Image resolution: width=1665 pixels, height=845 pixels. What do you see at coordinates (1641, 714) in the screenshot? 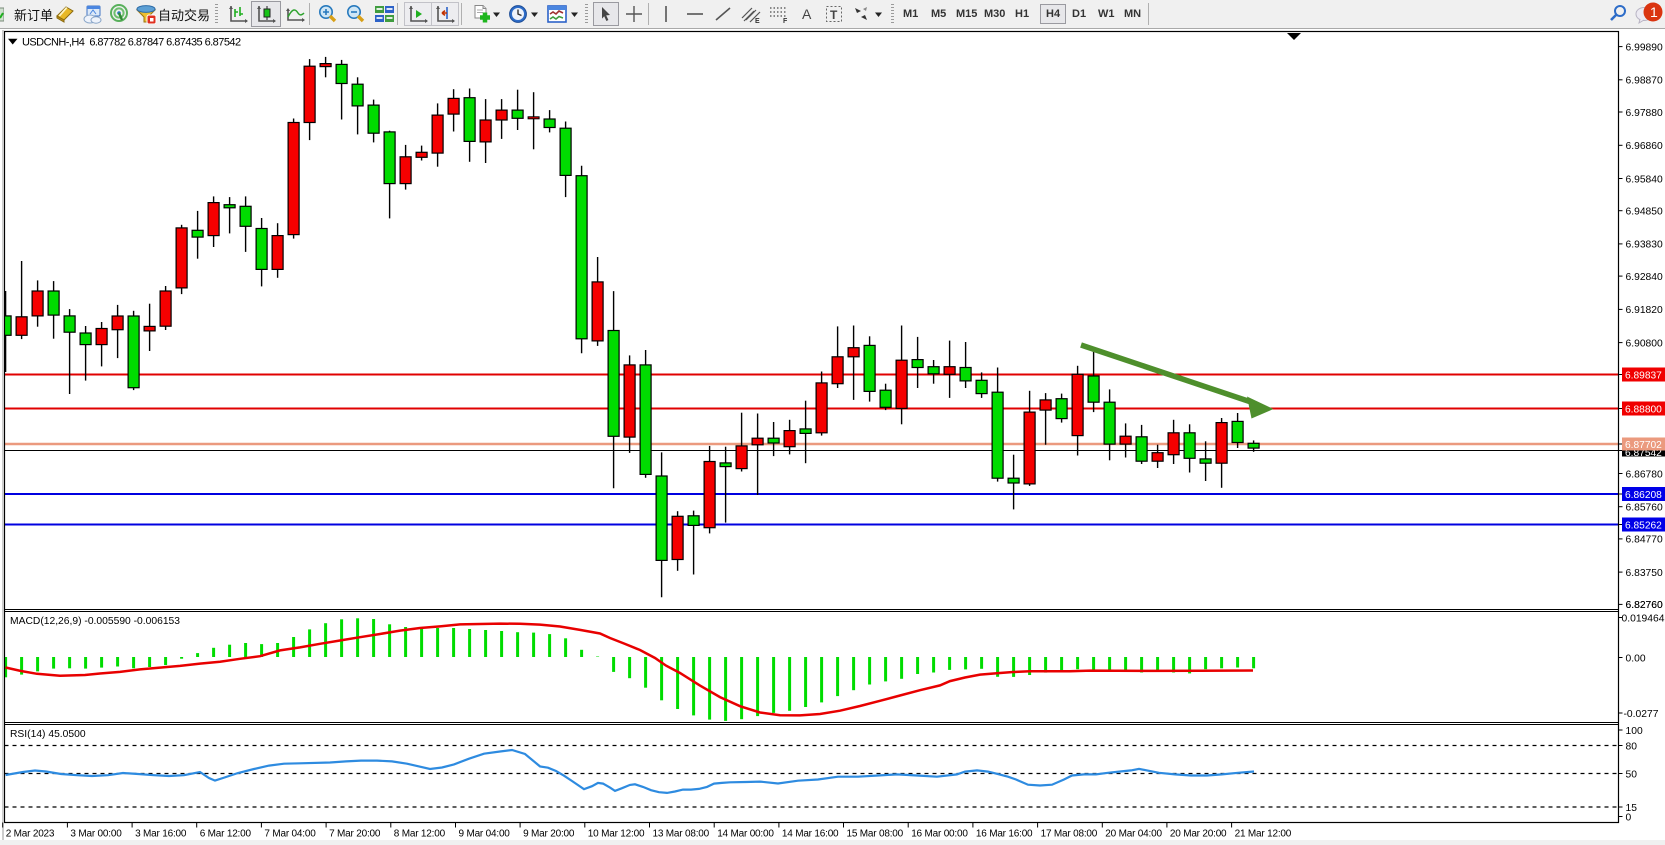
I see `svg-text: -0.0277` at bounding box center [1641, 714].